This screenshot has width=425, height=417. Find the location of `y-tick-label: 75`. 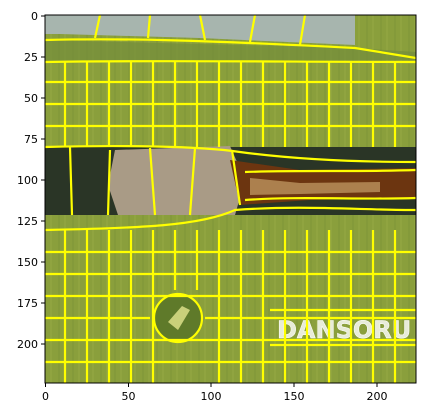

y-tick-label: 75 is located at coordinates (31, 139).